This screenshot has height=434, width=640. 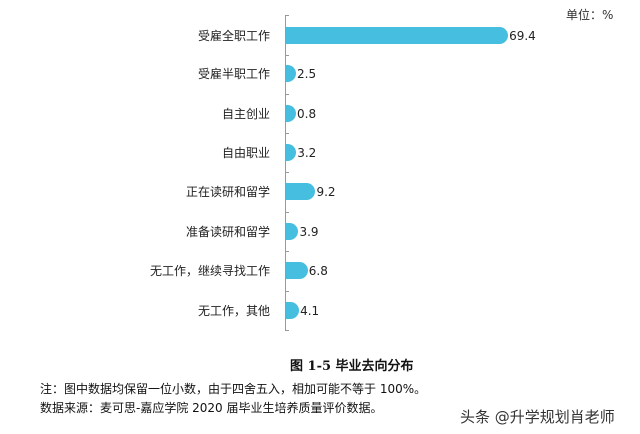 What do you see at coordinates (320, 153) in the screenshot?
I see `bar-row: 自由职业 3.2` at bounding box center [320, 153].